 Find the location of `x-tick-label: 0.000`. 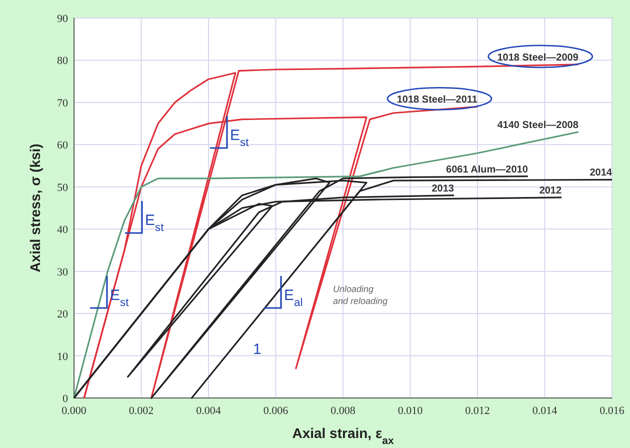

x-tick-label: 0.000 is located at coordinates (74, 411).